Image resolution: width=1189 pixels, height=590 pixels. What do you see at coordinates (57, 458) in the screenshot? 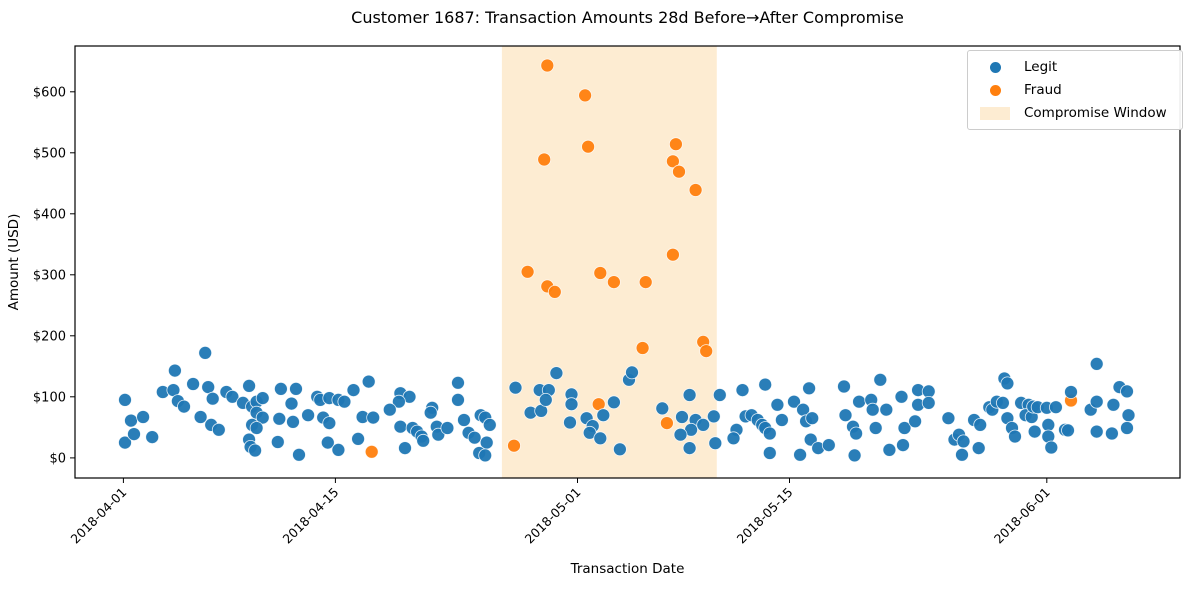
I see `svg-text: $0` at bounding box center [57, 458].